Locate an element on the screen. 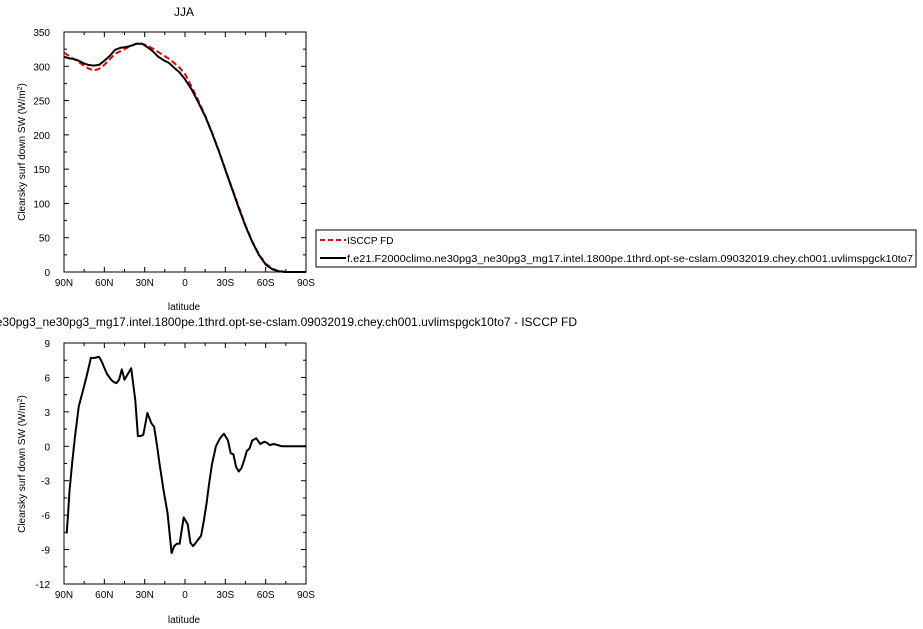 The width and height of the screenshot is (923, 629). bottom-y-tick-label: -9 is located at coordinates (45, 551).